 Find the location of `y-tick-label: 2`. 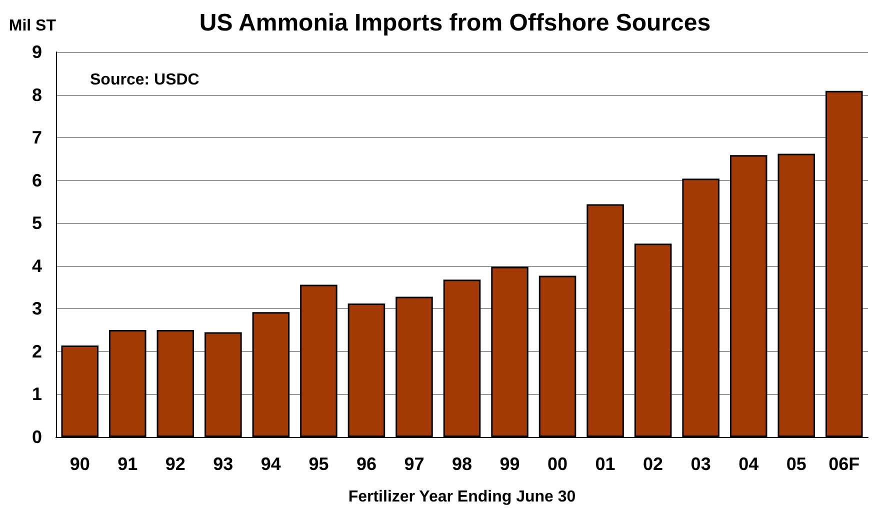

y-tick-label: 2 is located at coordinates (37, 351).